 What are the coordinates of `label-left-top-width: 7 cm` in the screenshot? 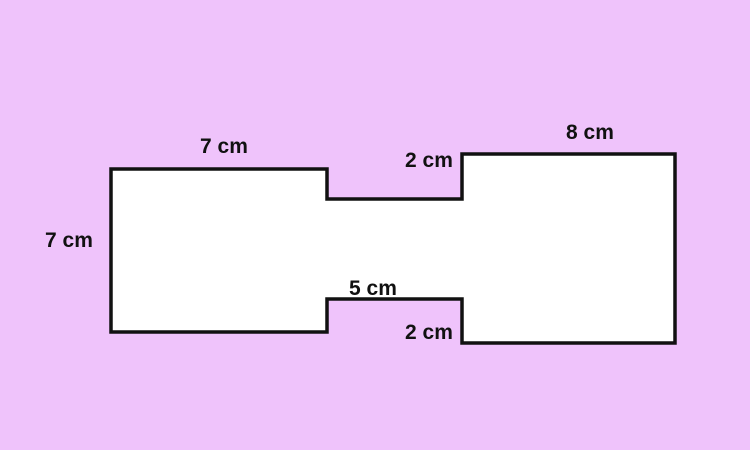 It's located at (224, 146).